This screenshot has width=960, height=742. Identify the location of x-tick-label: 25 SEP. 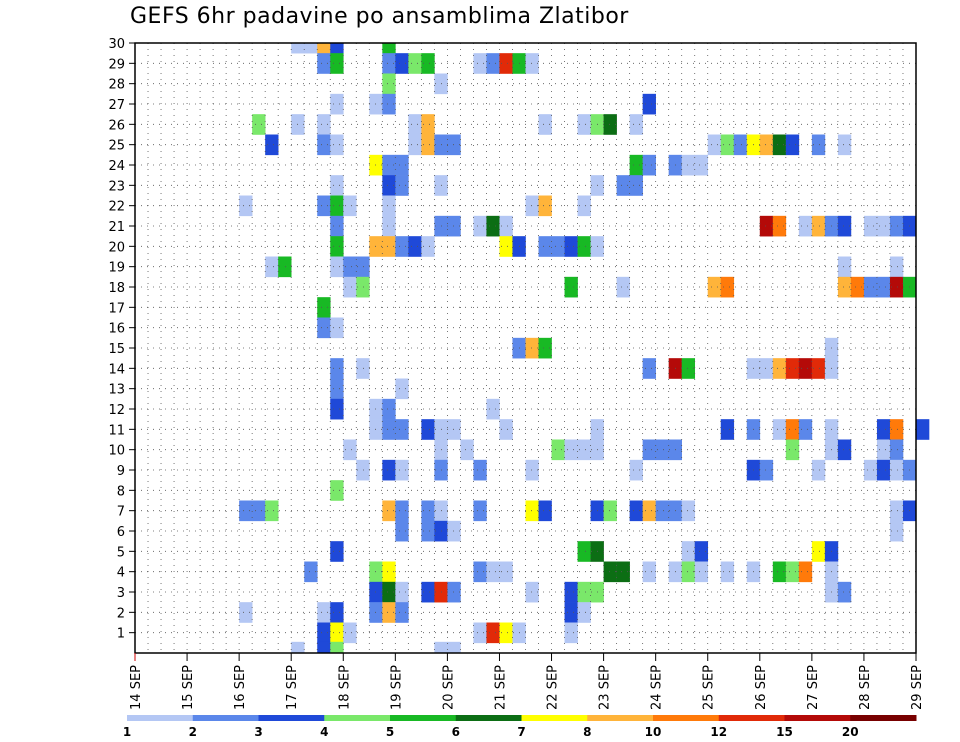
(709, 687).